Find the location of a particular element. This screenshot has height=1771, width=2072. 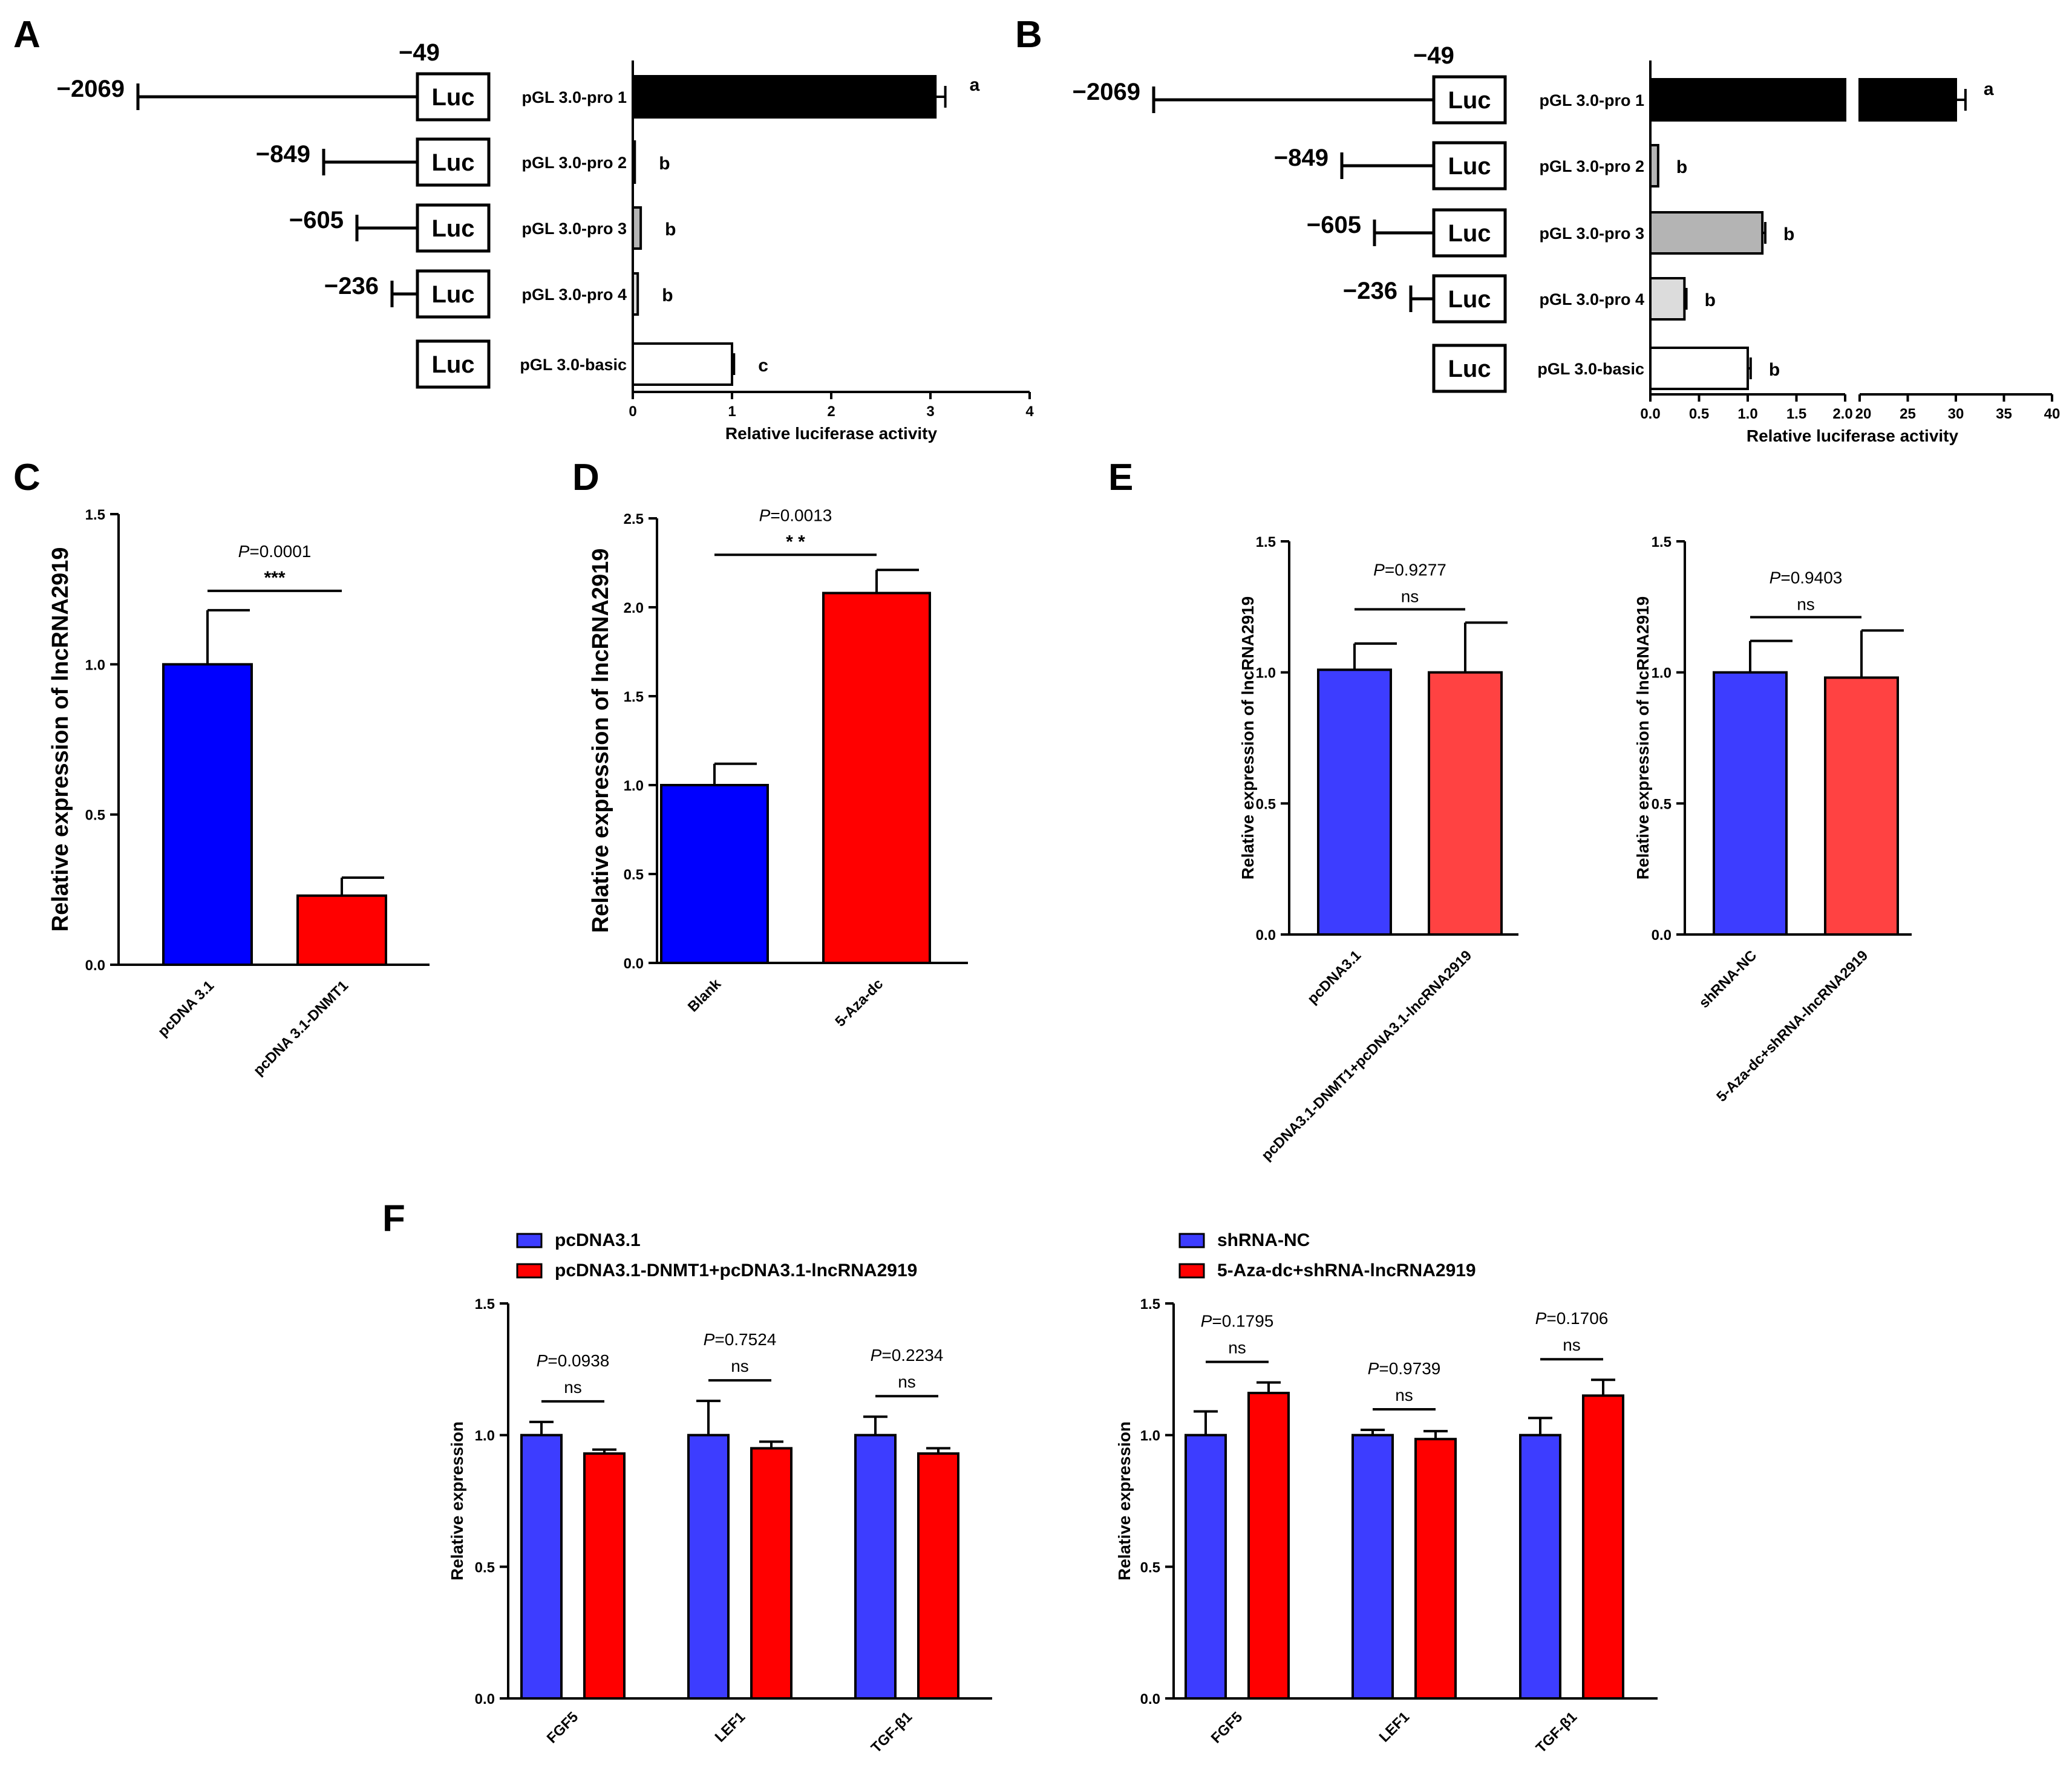

p-value-F1-TGF-β1: P=0.2234 is located at coordinates (907, 1355).